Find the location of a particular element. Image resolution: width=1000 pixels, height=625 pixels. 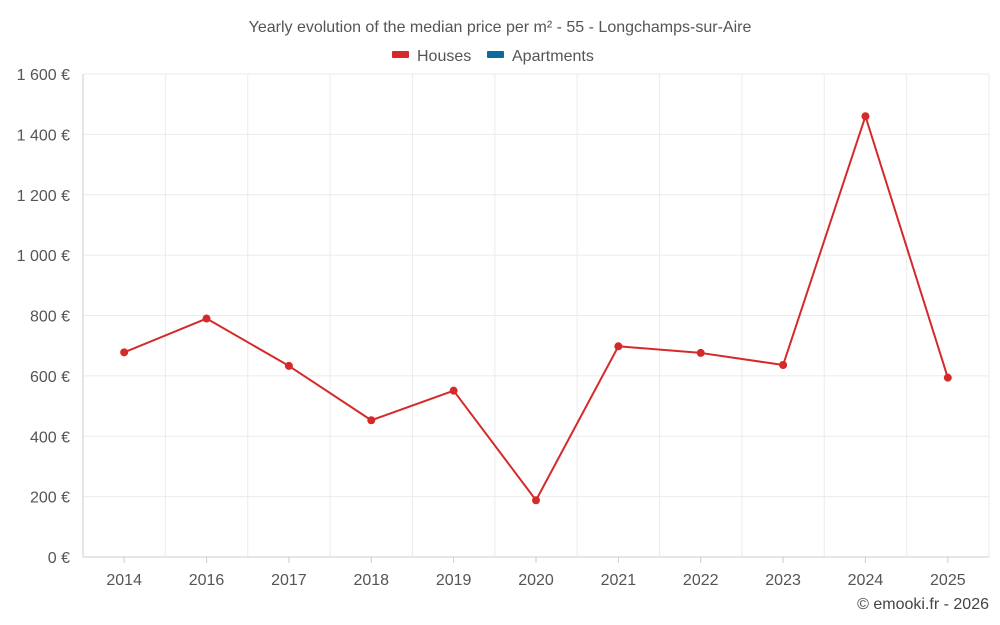

credit-text: © emooki.fr - 2026 is located at coordinates (923, 604).